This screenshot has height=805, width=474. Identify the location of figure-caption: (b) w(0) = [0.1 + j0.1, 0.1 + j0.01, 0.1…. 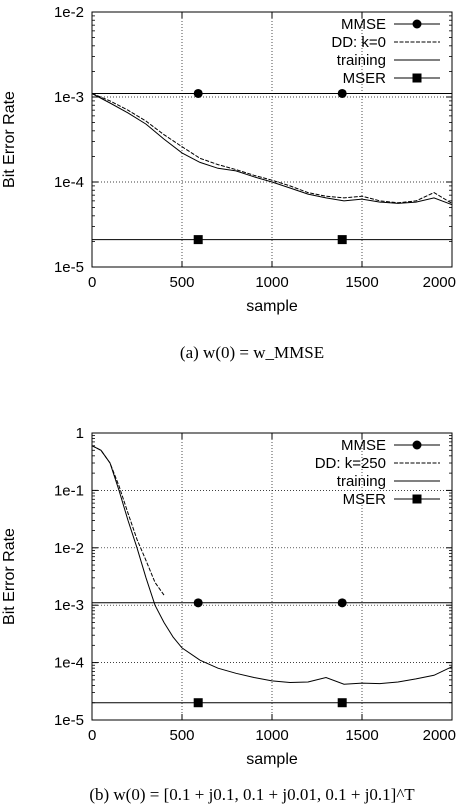
(252, 794).